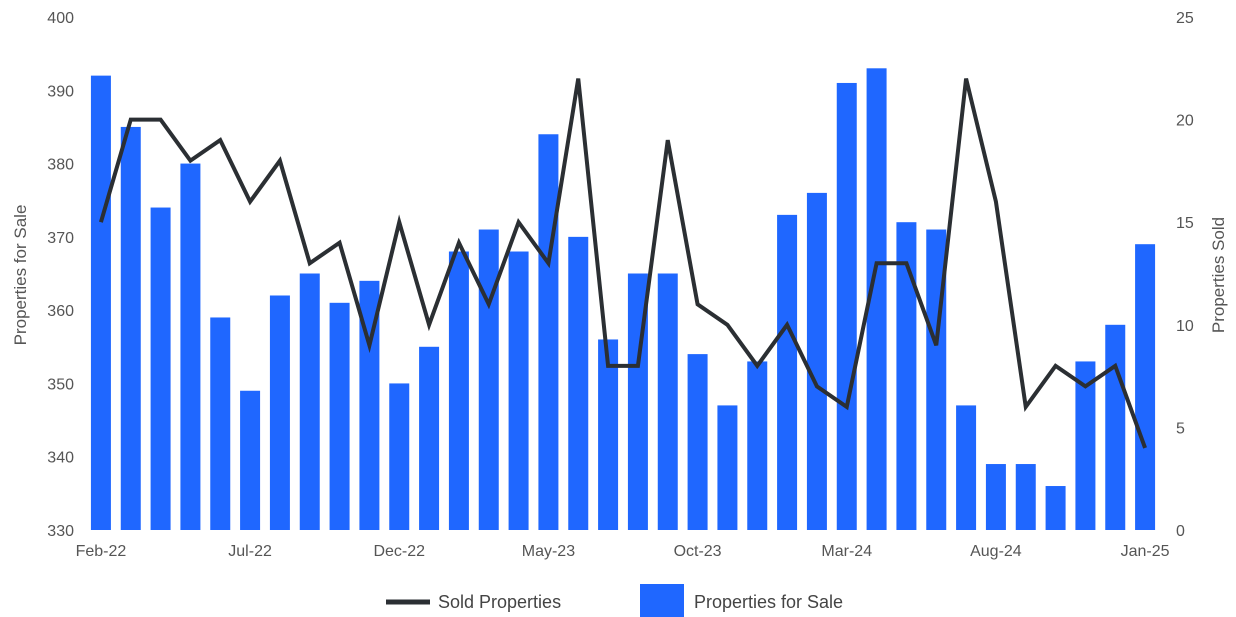 Image resolution: width=1236 pixels, height=617 pixels. I want to click on legend: Sold Properties Properties for Sale, so click(614, 600).